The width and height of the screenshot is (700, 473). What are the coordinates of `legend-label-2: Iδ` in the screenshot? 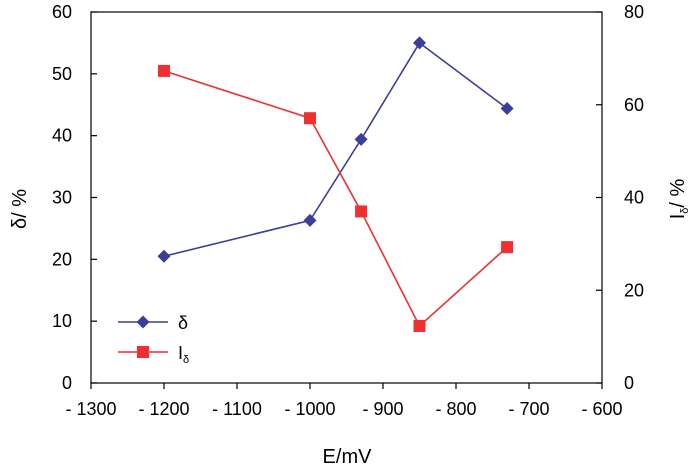 It's located at (183, 354).